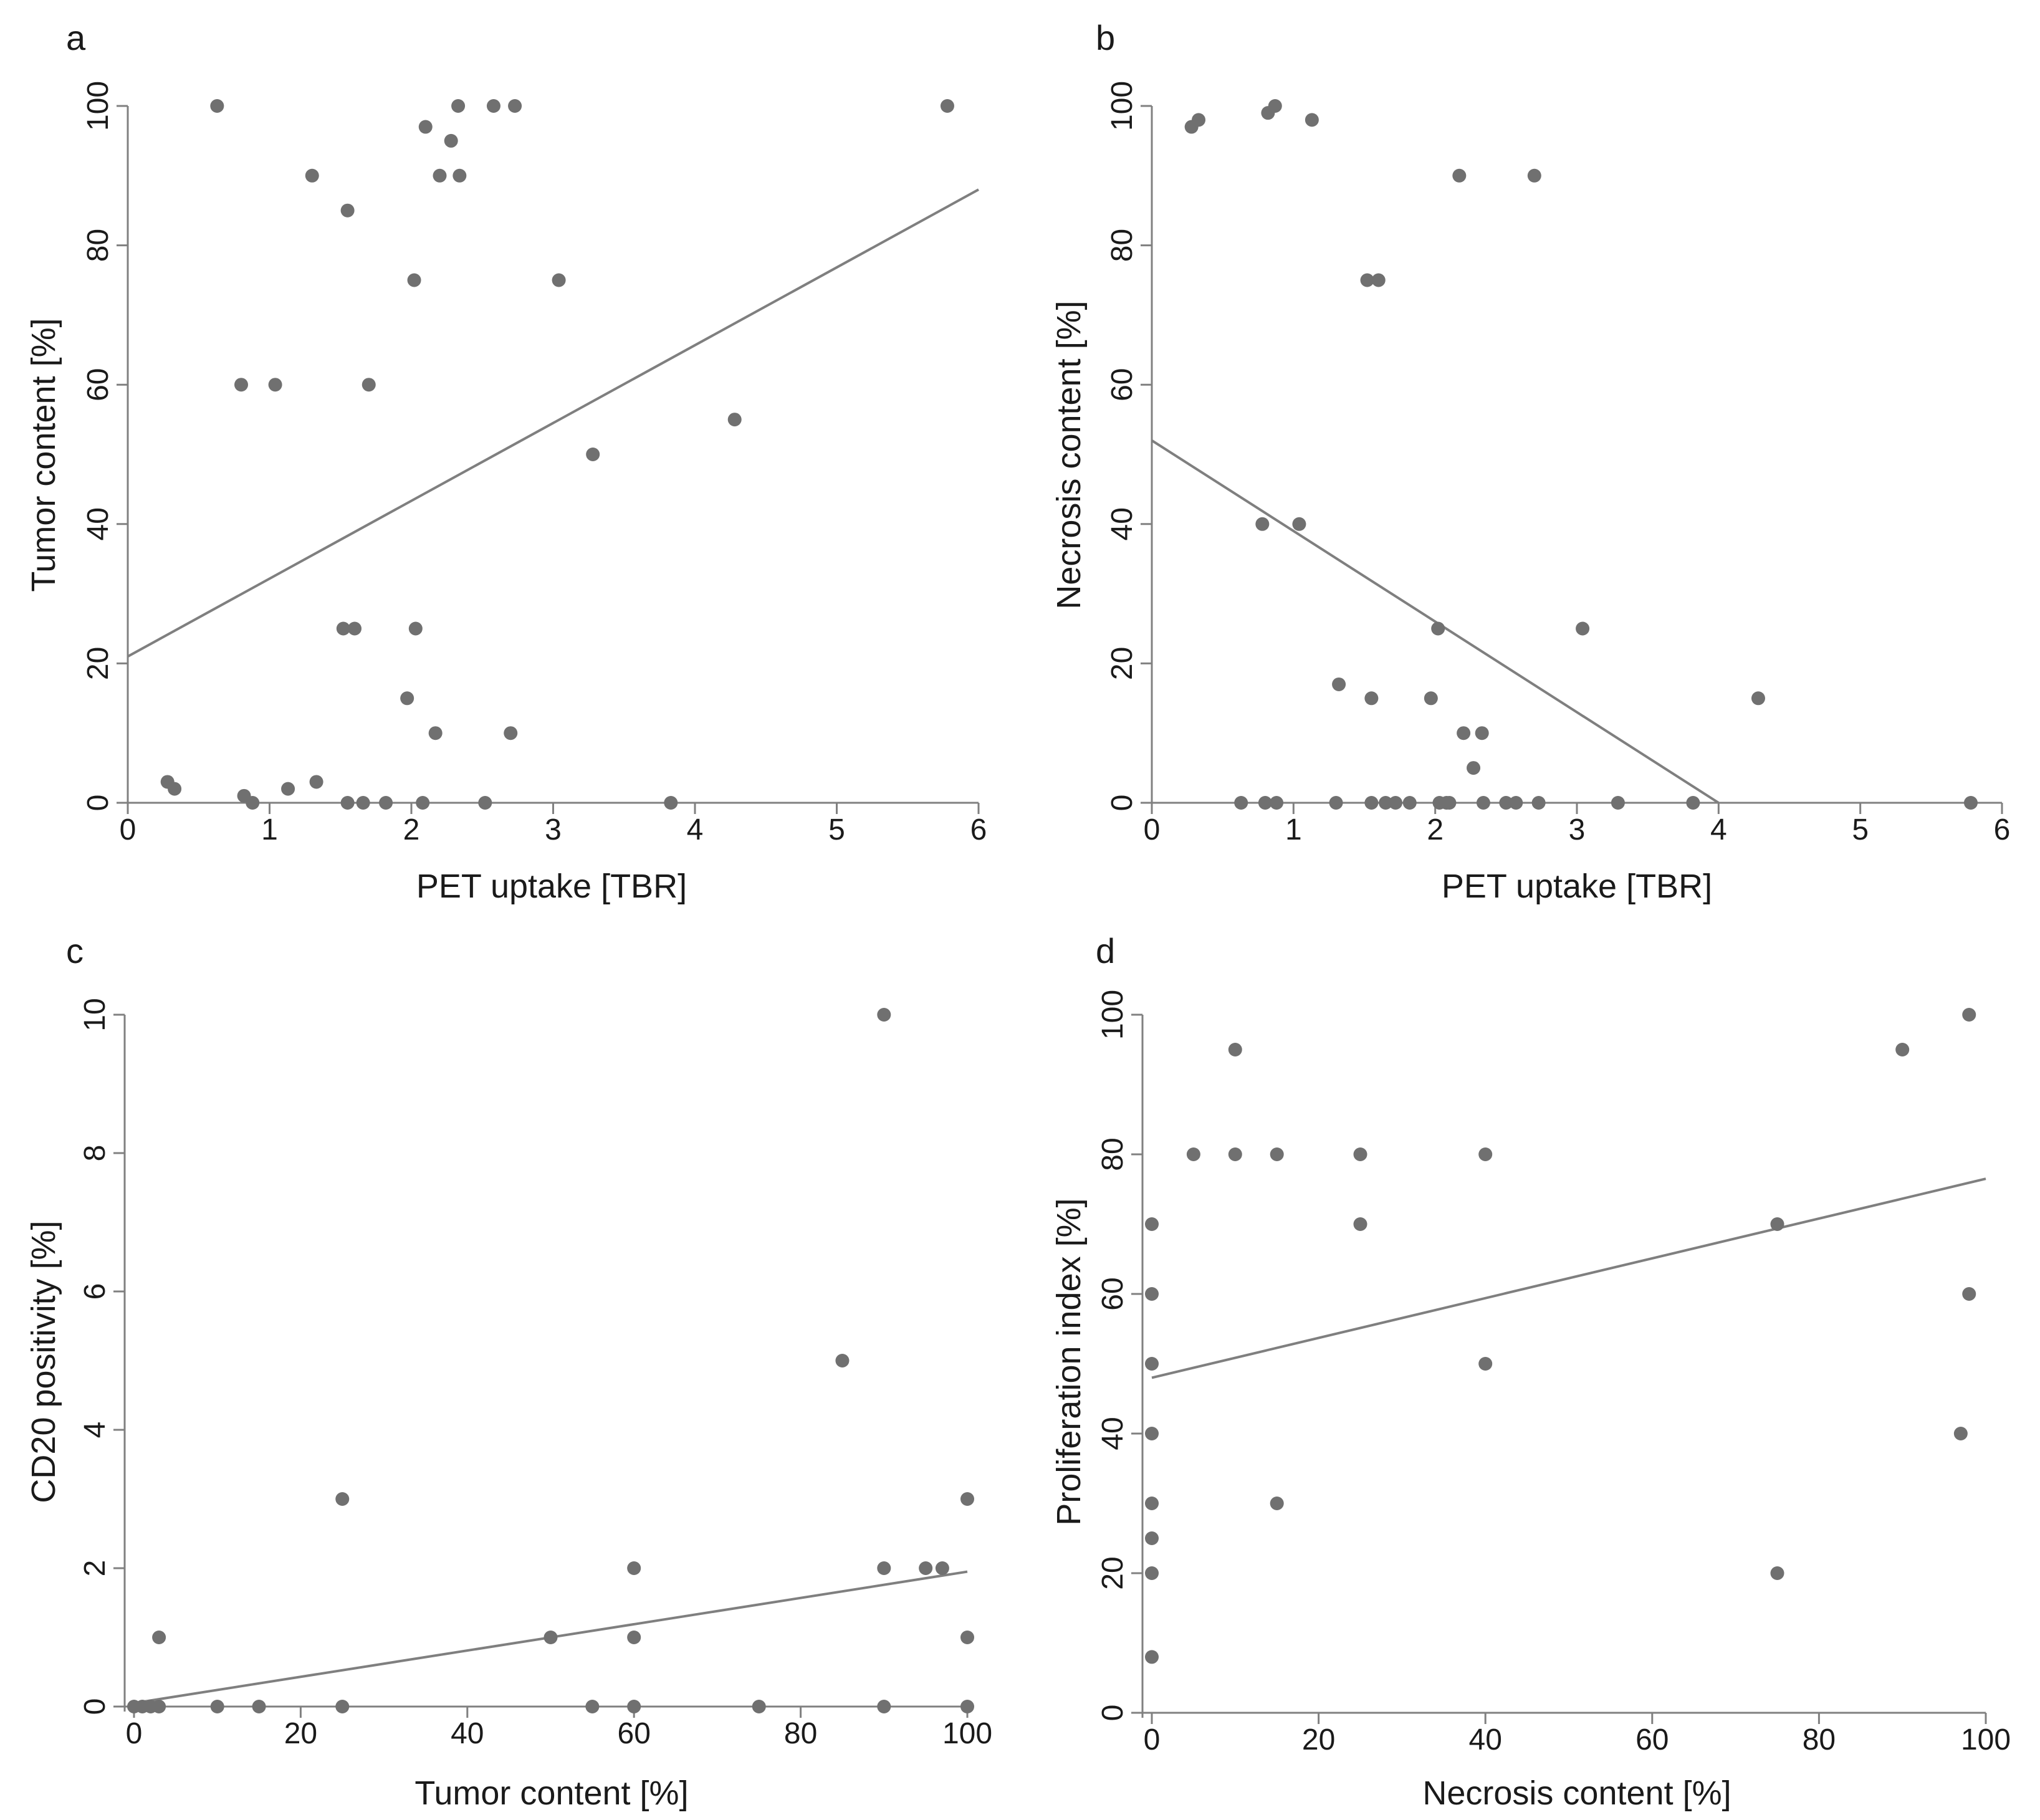 The height and width of the screenshot is (1820, 2040). What do you see at coordinates (634, 1734) in the screenshot?
I see `x-tick-label-c: 60` at bounding box center [634, 1734].